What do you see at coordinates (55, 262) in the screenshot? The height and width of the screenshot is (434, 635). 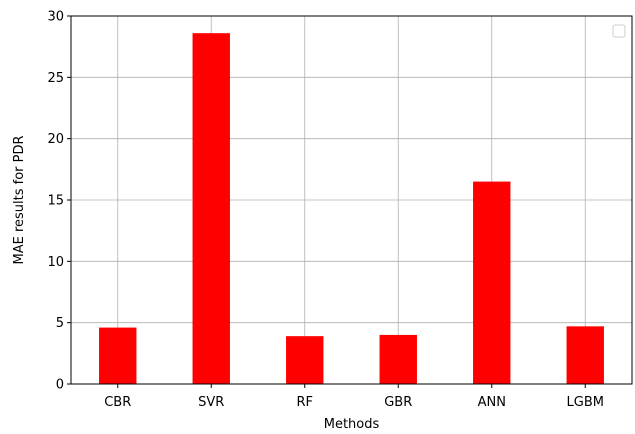 I see `y-tick-label: 10` at bounding box center [55, 262].